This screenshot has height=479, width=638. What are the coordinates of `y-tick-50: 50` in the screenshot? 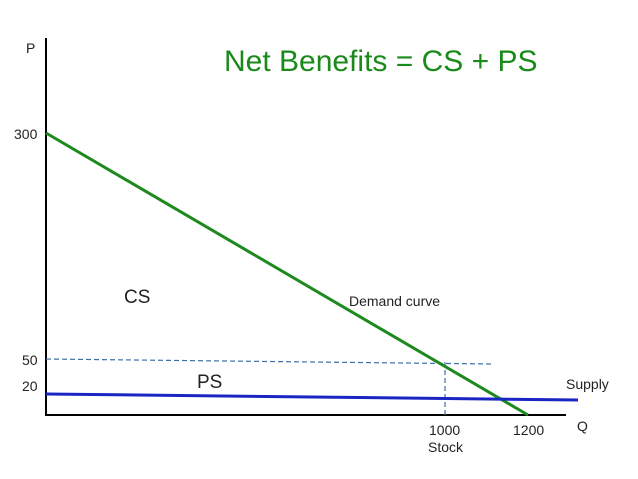 It's located at (30, 360).